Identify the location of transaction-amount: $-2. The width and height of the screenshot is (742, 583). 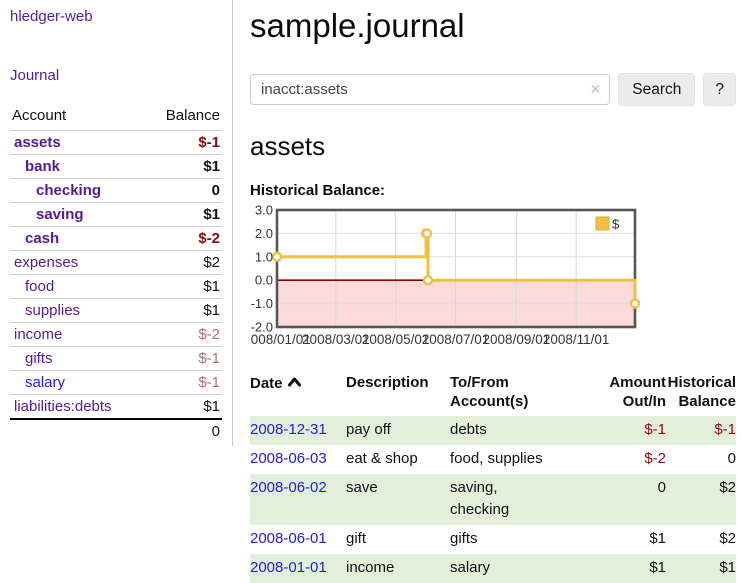
(655, 458).